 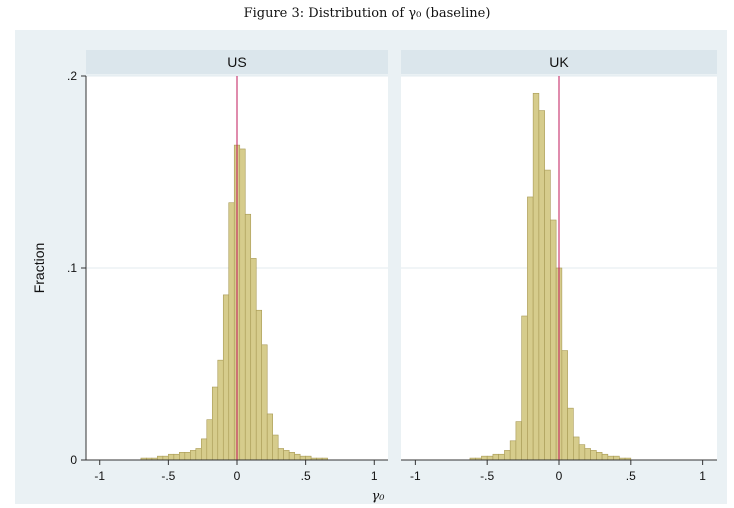 What do you see at coordinates (559, 476) in the screenshot?
I see `x-tick-label-uk-2: 0` at bounding box center [559, 476].